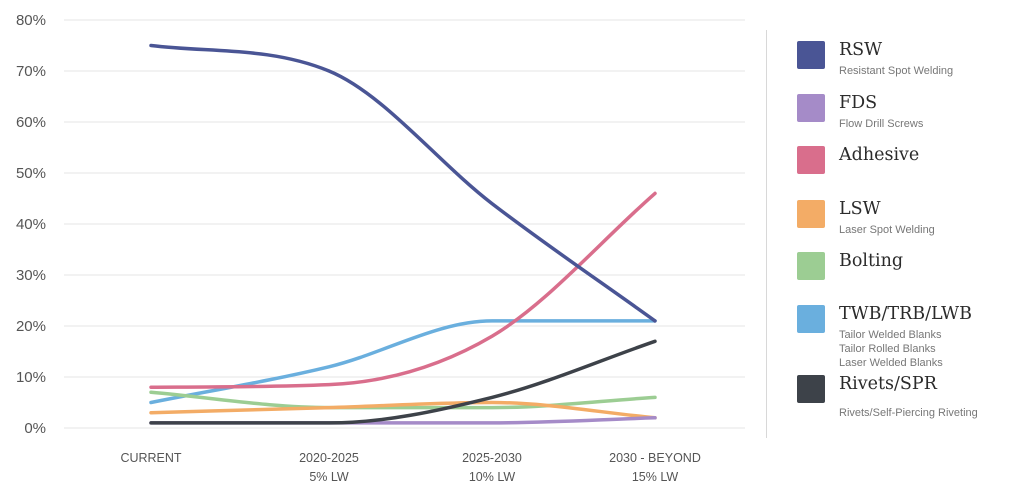  Describe the element at coordinates (329, 458) in the screenshot. I see `x-tick-label: 2020-2025` at that location.